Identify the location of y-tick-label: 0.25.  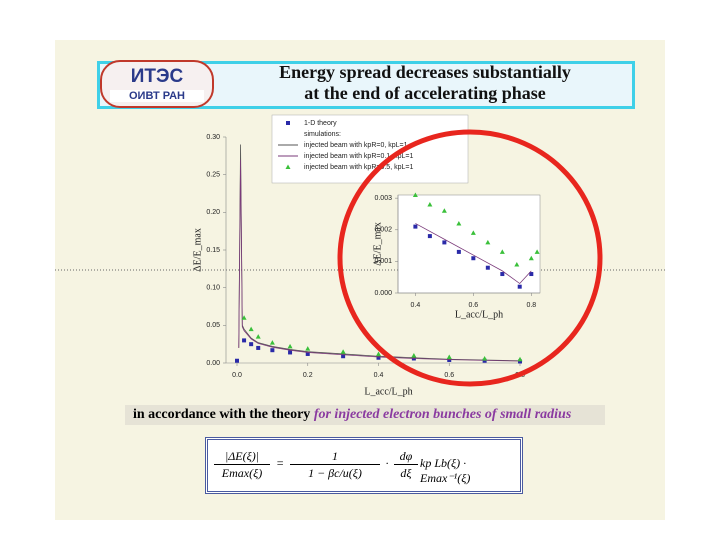
(213, 175).